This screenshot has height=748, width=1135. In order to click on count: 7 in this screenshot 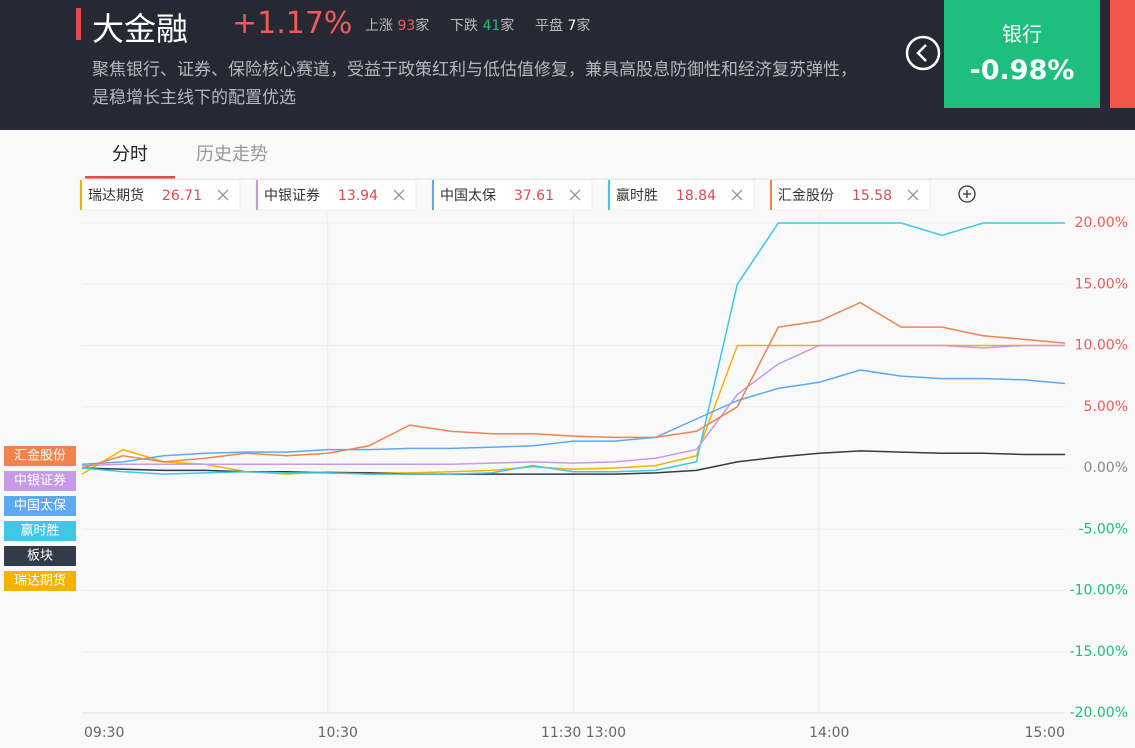, I will do `click(572, 26)`.